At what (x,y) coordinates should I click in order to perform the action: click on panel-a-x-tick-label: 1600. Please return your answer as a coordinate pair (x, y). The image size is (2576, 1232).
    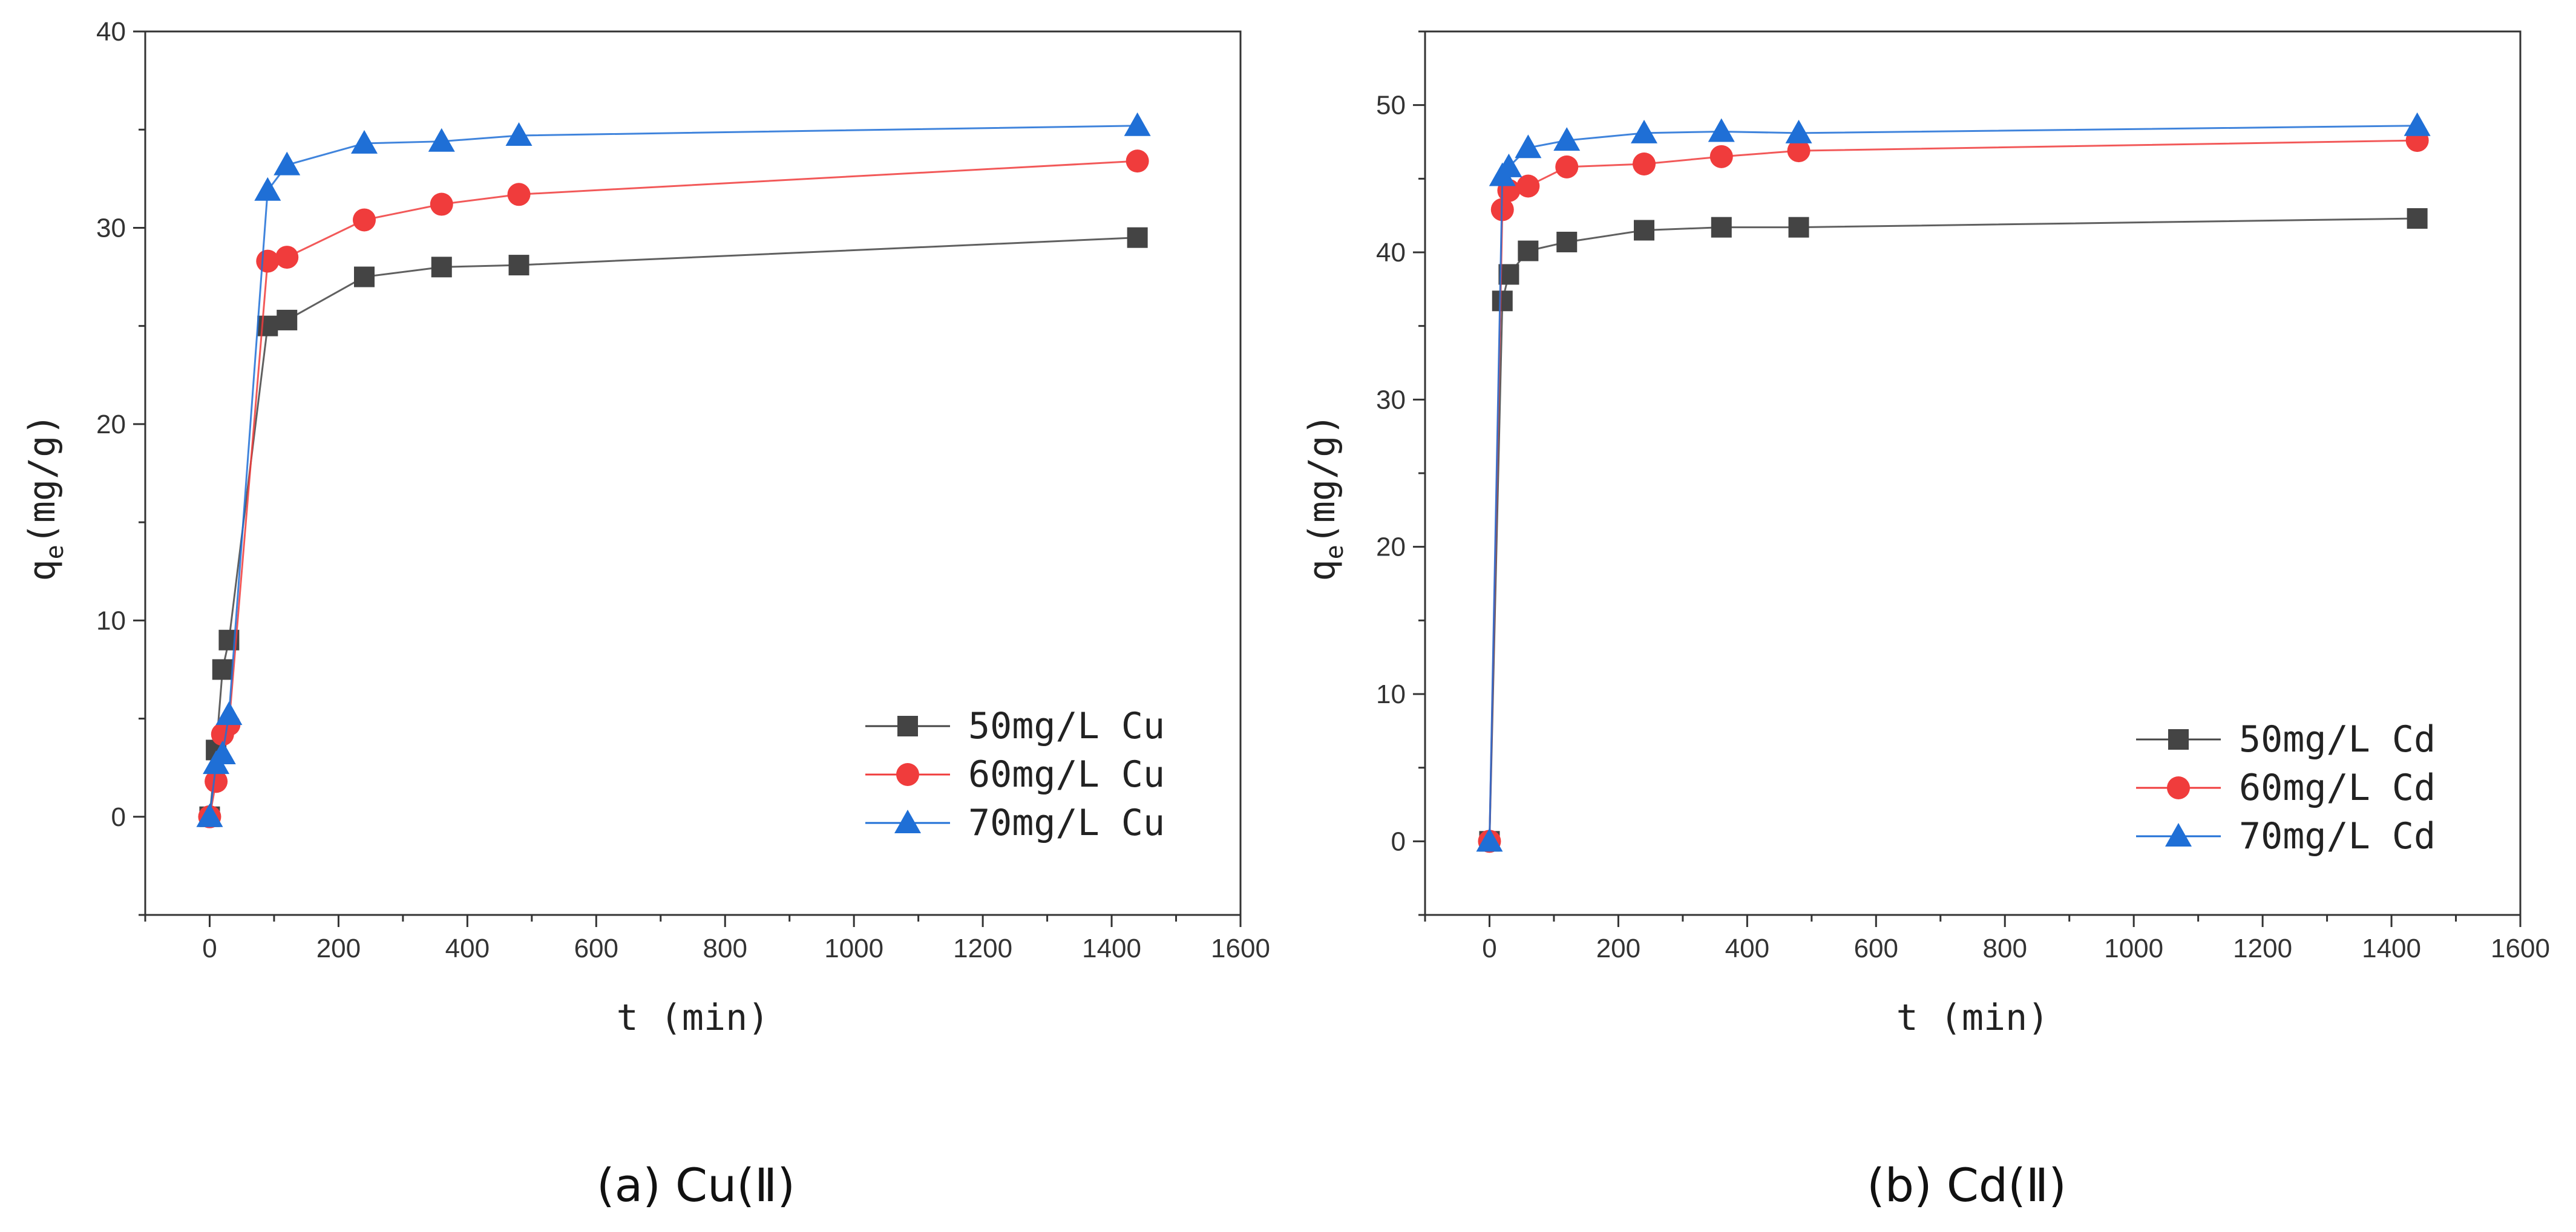
    Looking at the image, I should click on (1240, 949).